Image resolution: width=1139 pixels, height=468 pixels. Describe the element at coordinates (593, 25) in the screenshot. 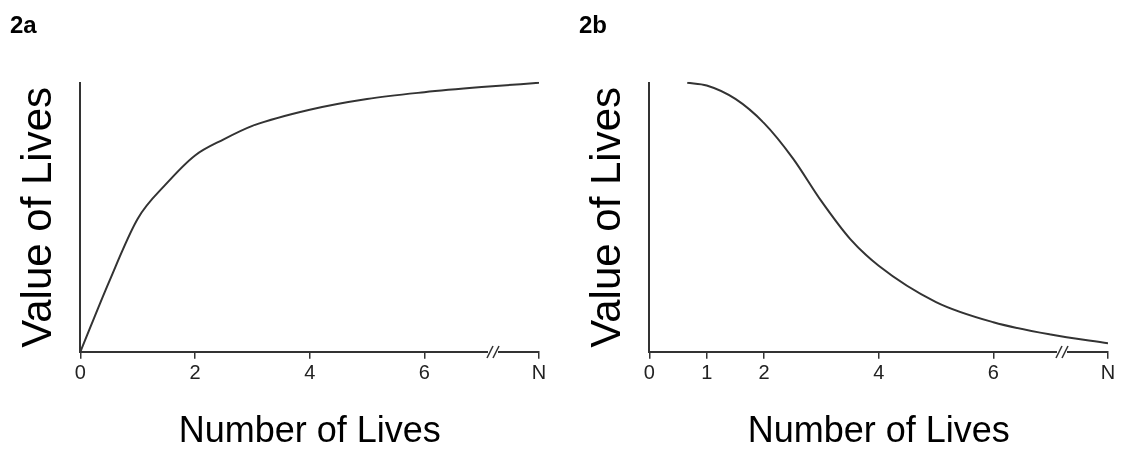

I see `chart-title: 2b` at that location.